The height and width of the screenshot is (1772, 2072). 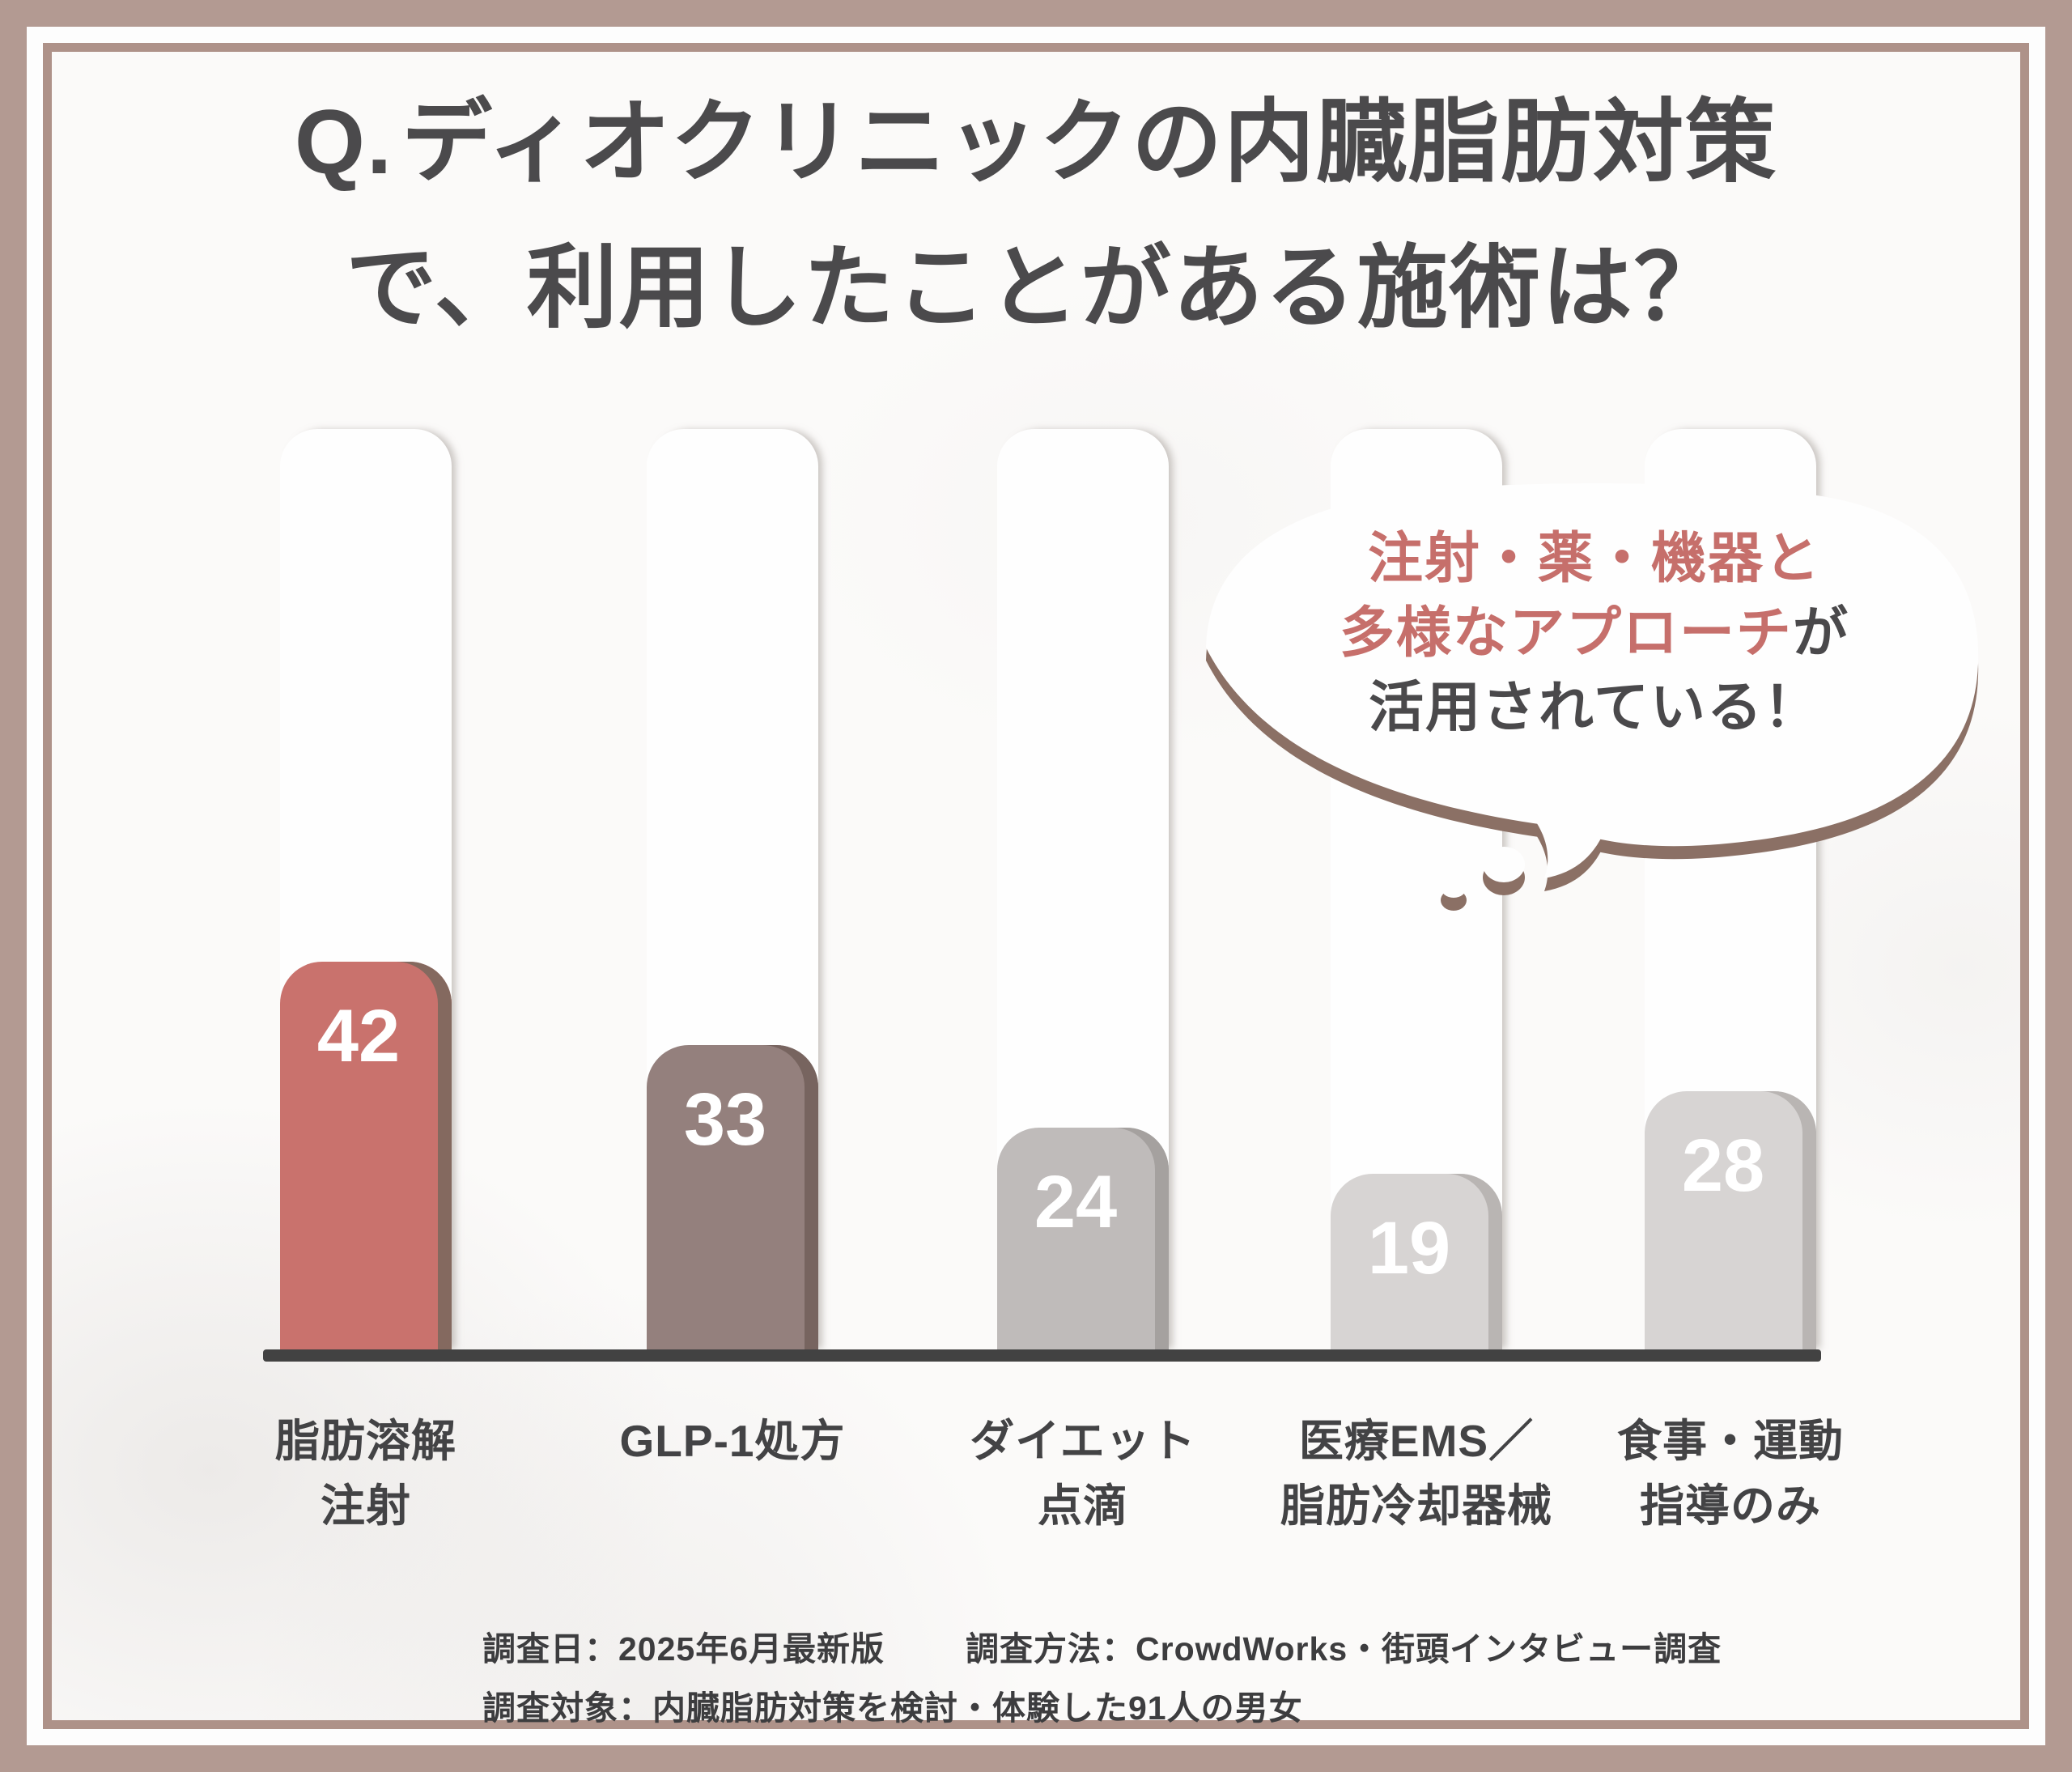 I want to click on question-prefix: Q., so click(x=344, y=142).